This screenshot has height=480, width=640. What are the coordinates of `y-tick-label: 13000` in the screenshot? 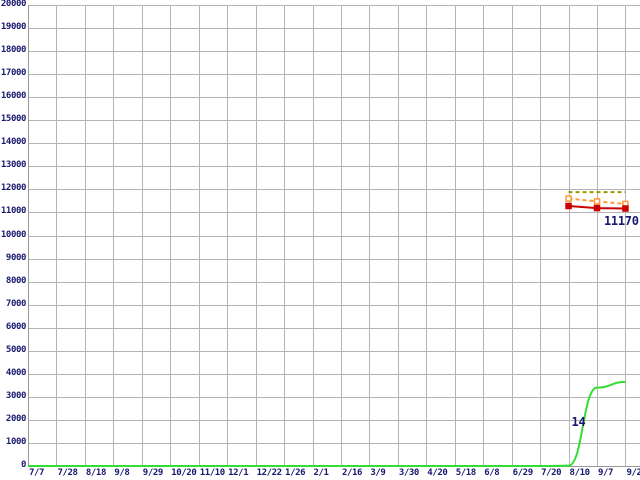 It's located at (13, 165).